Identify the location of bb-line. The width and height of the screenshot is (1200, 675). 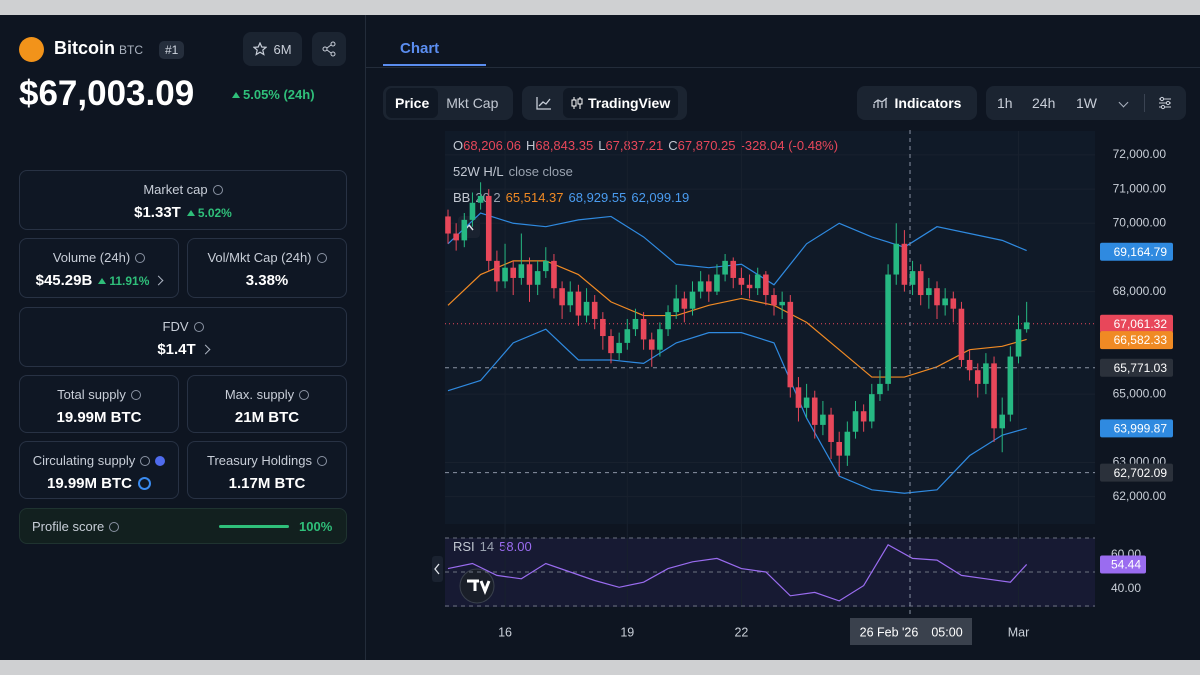
(737, 249).